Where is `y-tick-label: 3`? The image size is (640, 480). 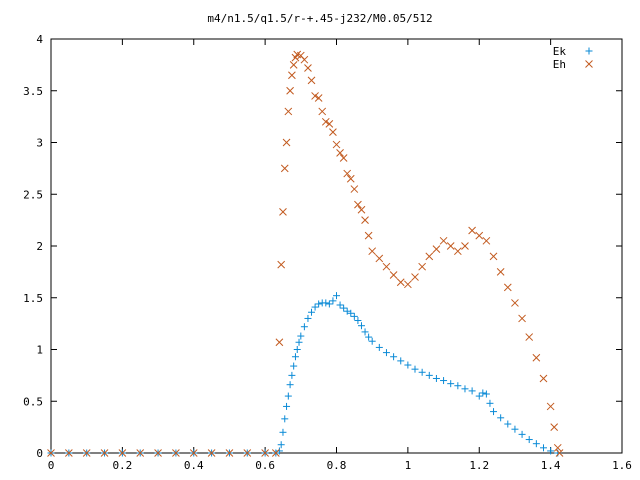
y-tick-label: 3 is located at coordinates (39, 143).